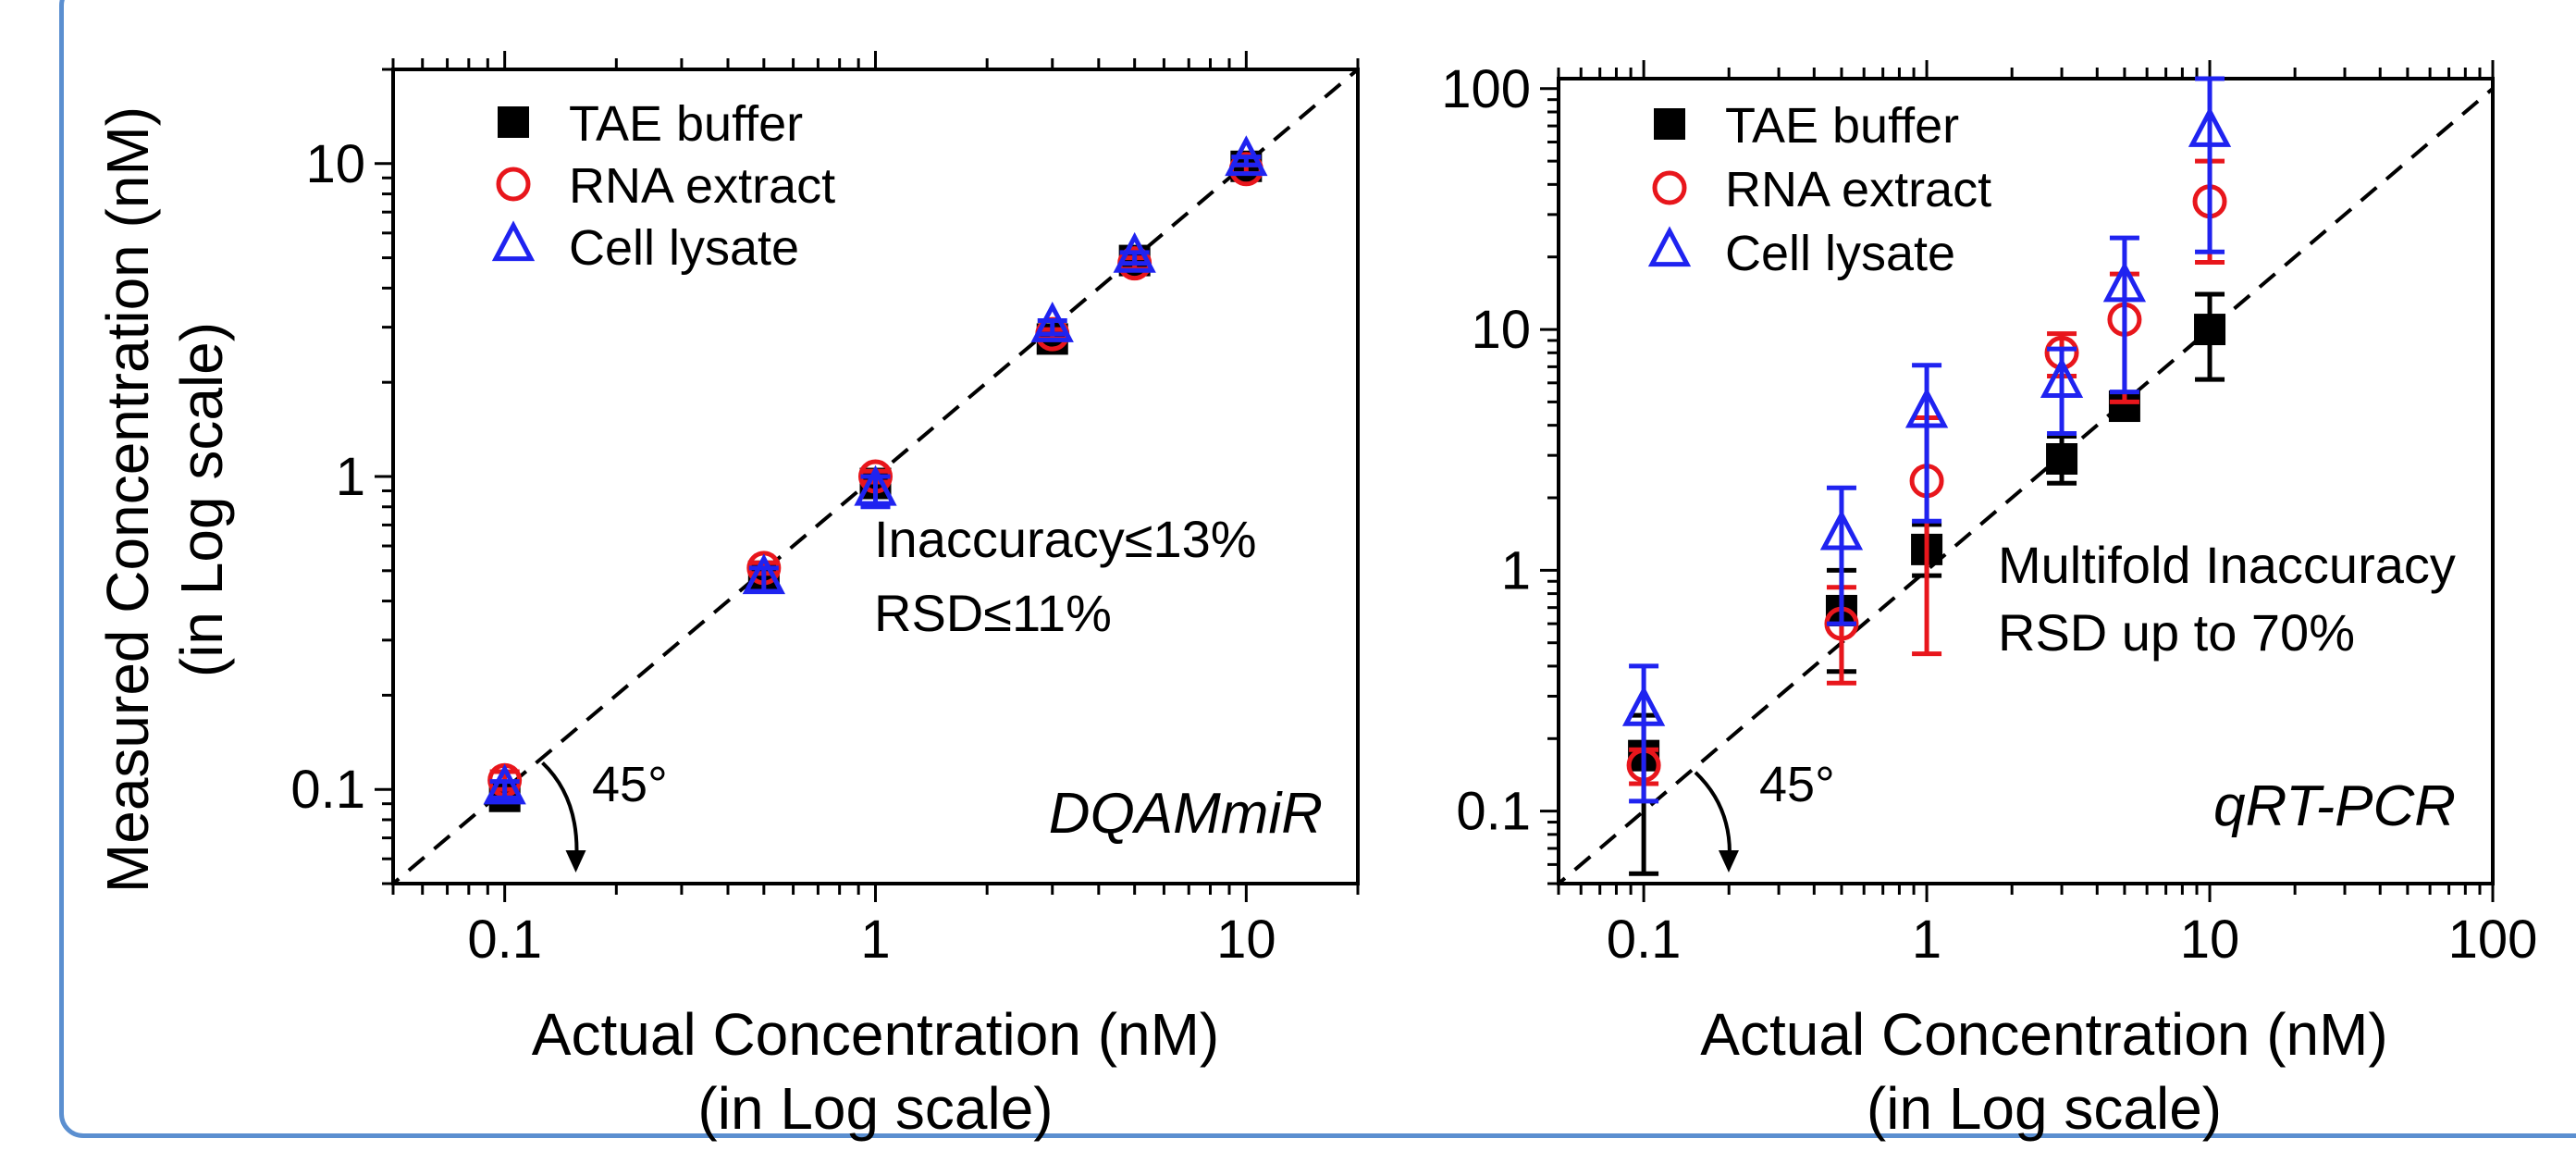 The height and width of the screenshot is (1151, 2576). What do you see at coordinates (2176, 632) in the screenshot?
I see `annotation-line-2: RSD up to 70%` at bounding box center [2176, 632].